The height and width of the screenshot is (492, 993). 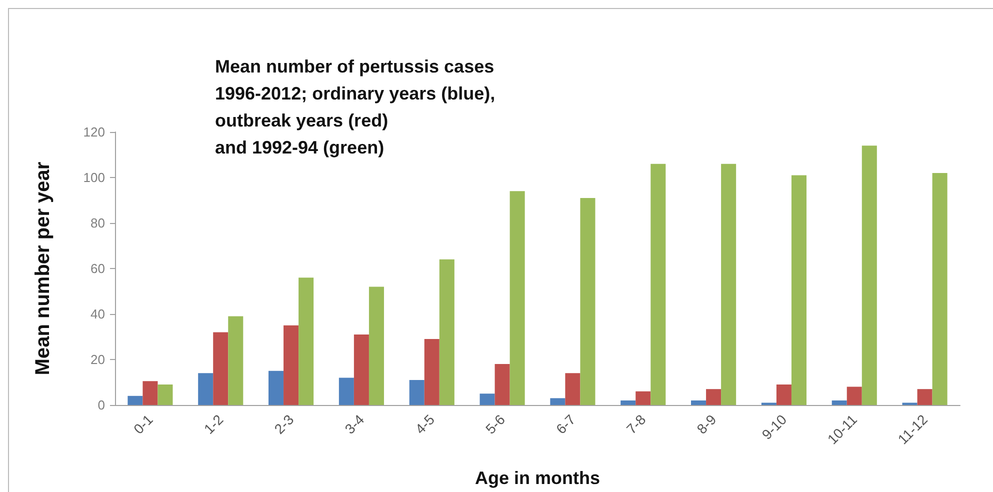 I want to click on x-tick-label: 5-6, so click(x=495, y=424).